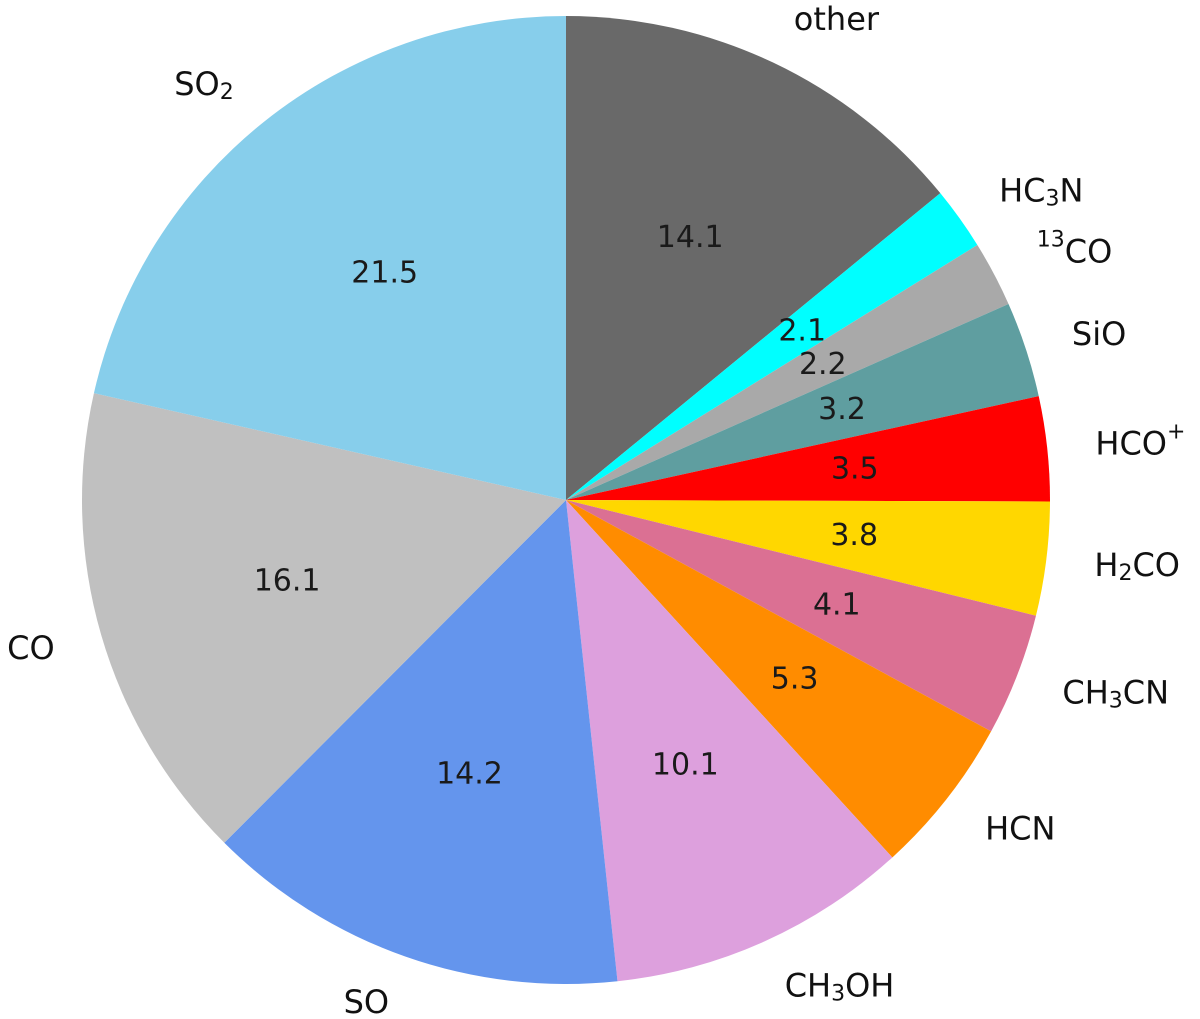 Image resolution: width=1200 pixels, height=1019 pixels. Describe the element at coordinates (367, 1001) in the screenshot. I see `pie-label-so: SO` at that location.